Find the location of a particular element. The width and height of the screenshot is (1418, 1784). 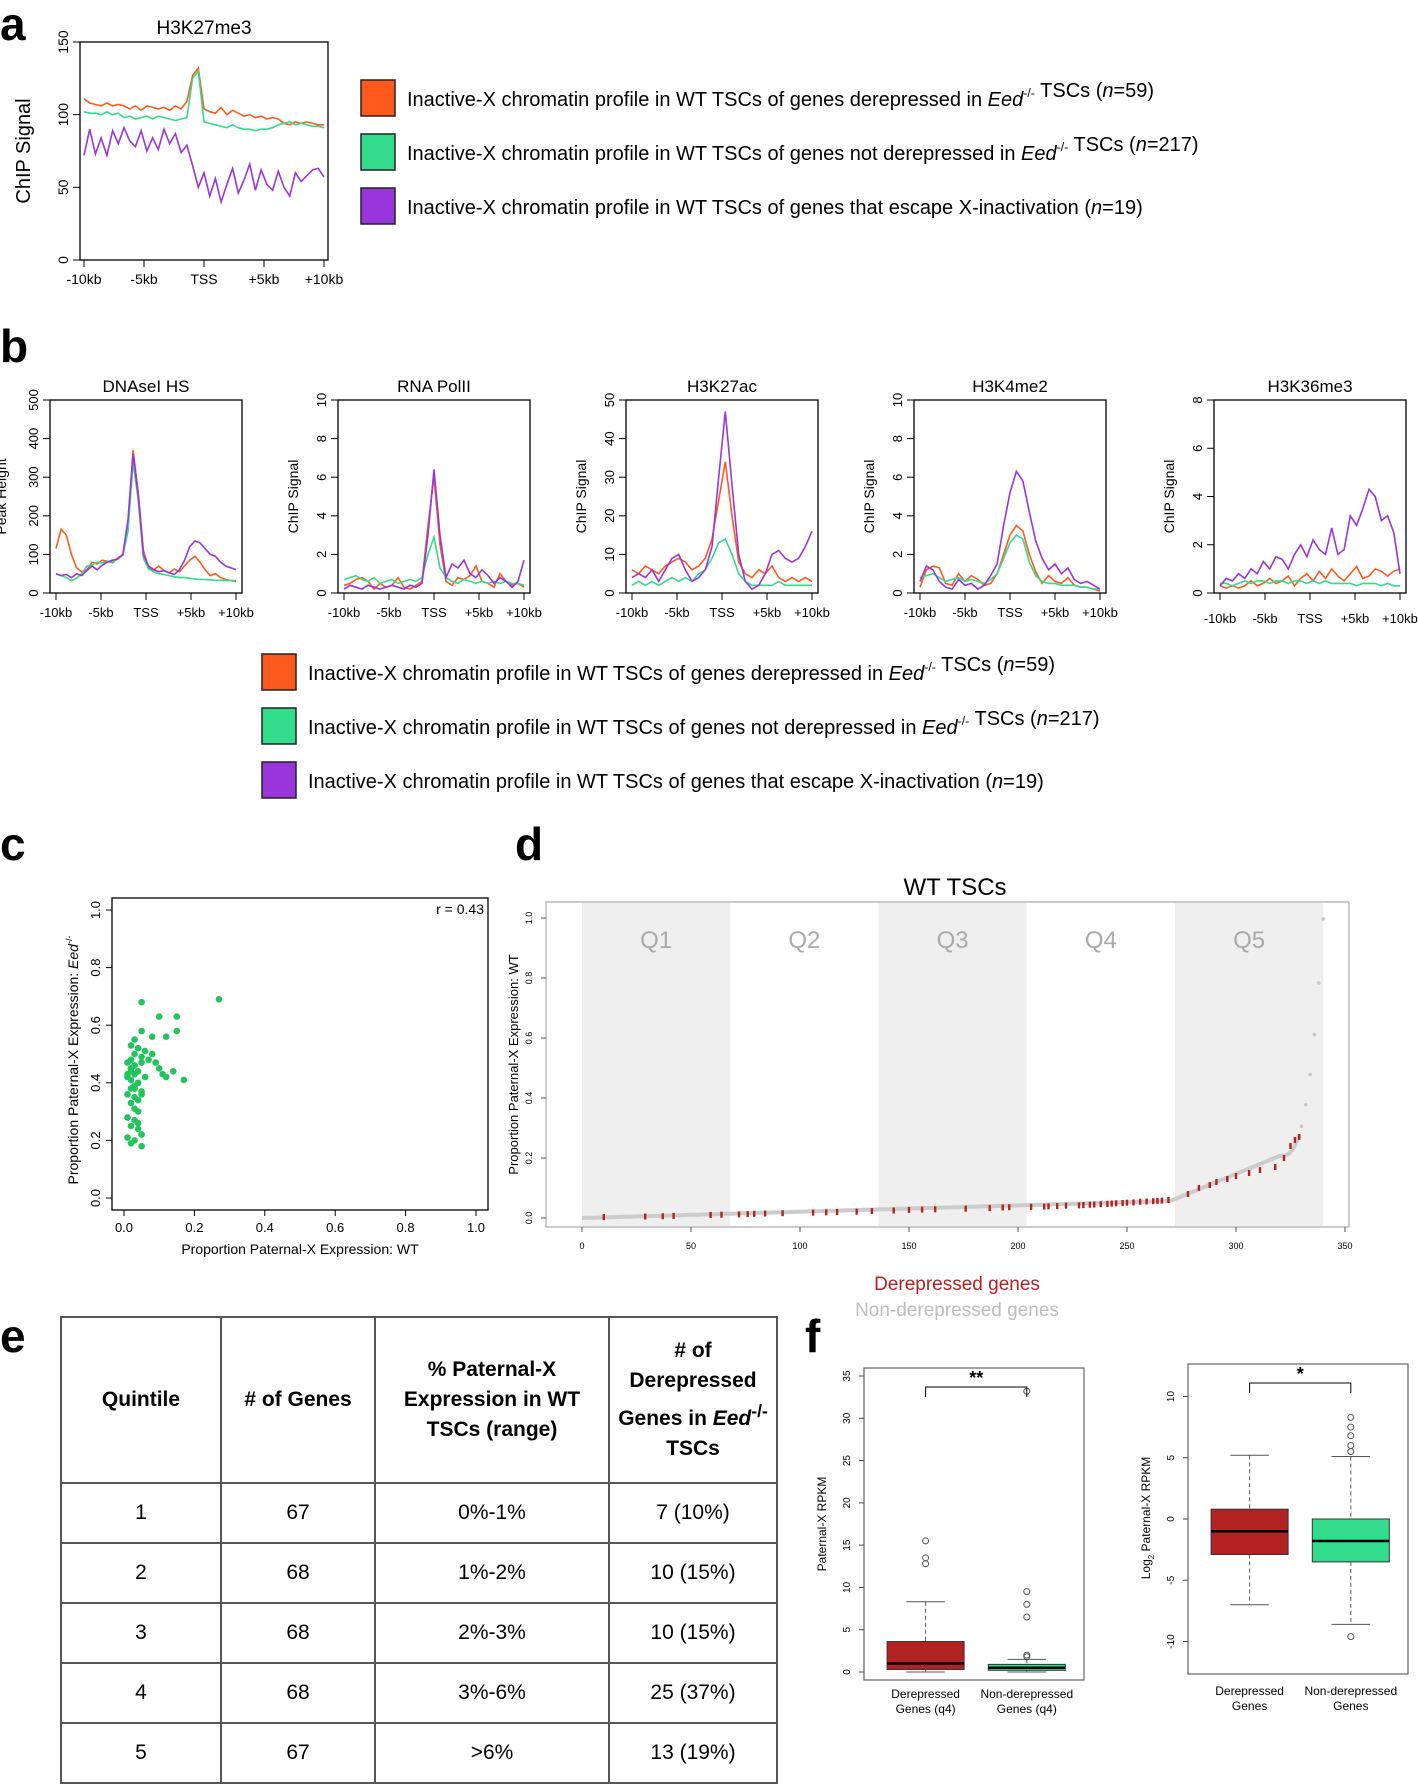

y-tick-label: 150 is located at coordinates (63, 42).